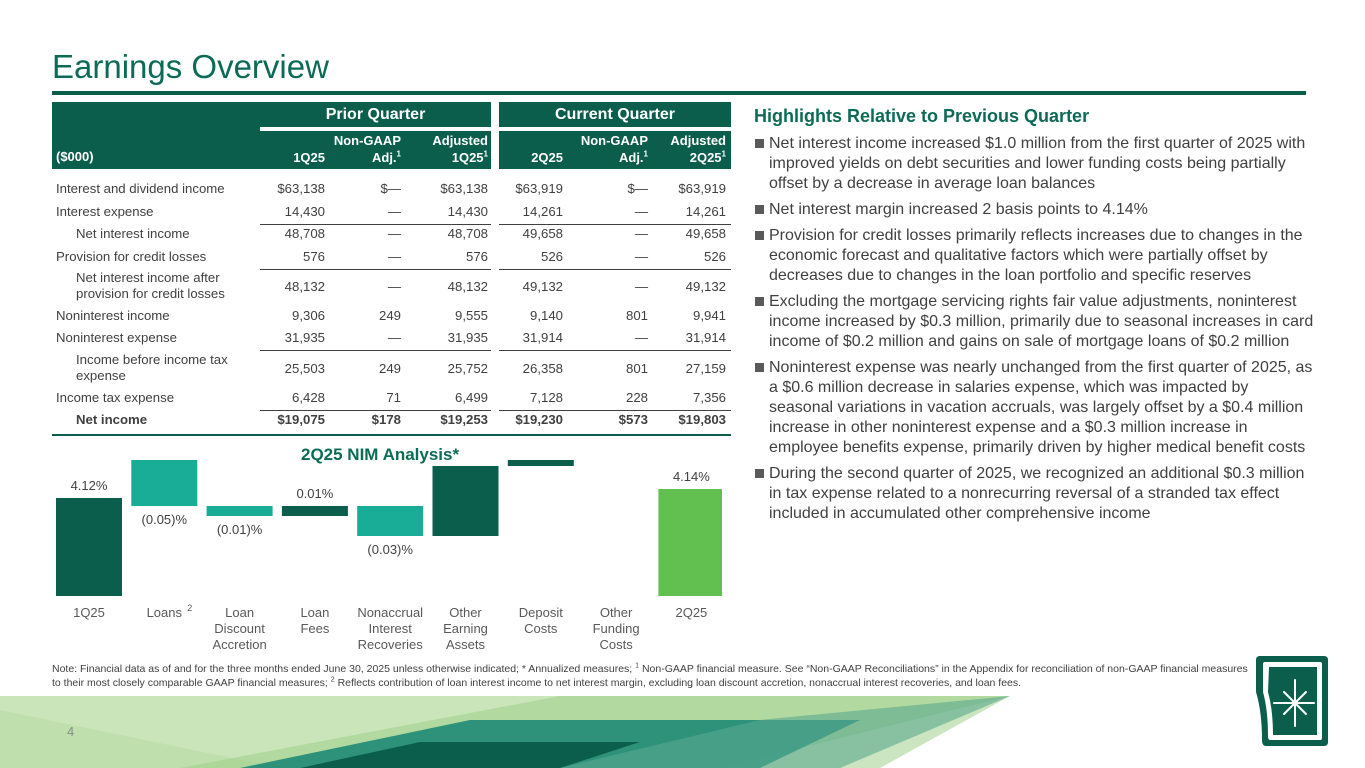 The height and width of the screenshot is (768, 1365). What do you see at coordinates (467, 337) in the screenshot?
I see `table-cell: 31,935` at bounding box center [467, 337].